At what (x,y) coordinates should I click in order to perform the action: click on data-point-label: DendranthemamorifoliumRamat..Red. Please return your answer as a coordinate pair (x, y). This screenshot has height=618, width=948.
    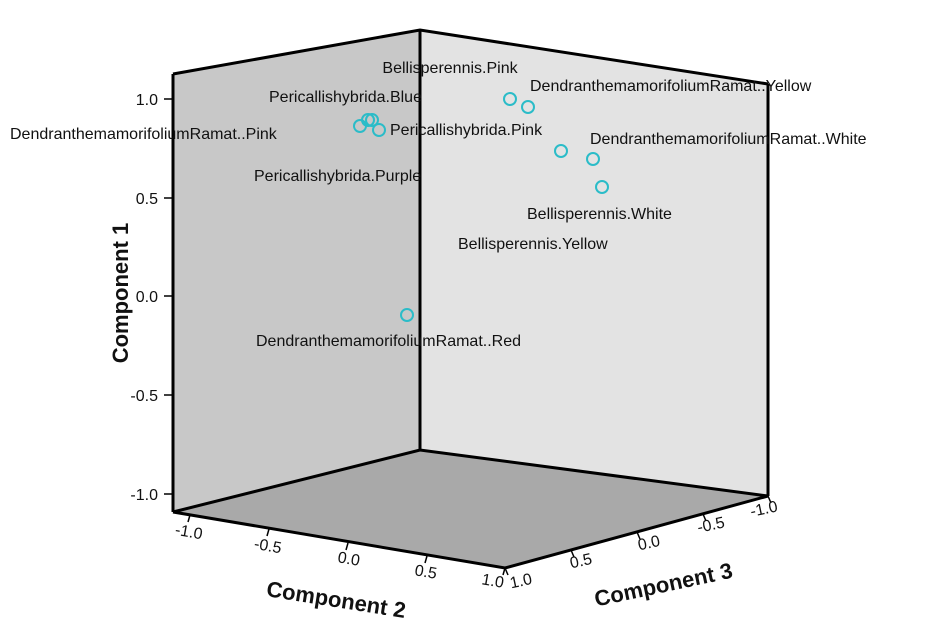
    Looking at the image, I should click on (388, 341).